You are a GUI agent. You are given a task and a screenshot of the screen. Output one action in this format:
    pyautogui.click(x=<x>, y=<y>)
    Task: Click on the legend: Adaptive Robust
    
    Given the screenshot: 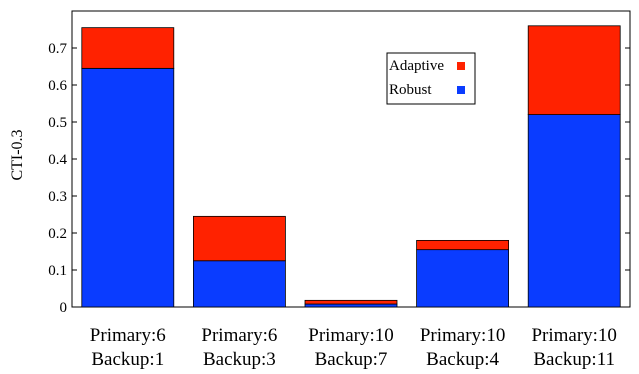 What is the action you would take?
    pyautogui.click(x=431, y=78)
    